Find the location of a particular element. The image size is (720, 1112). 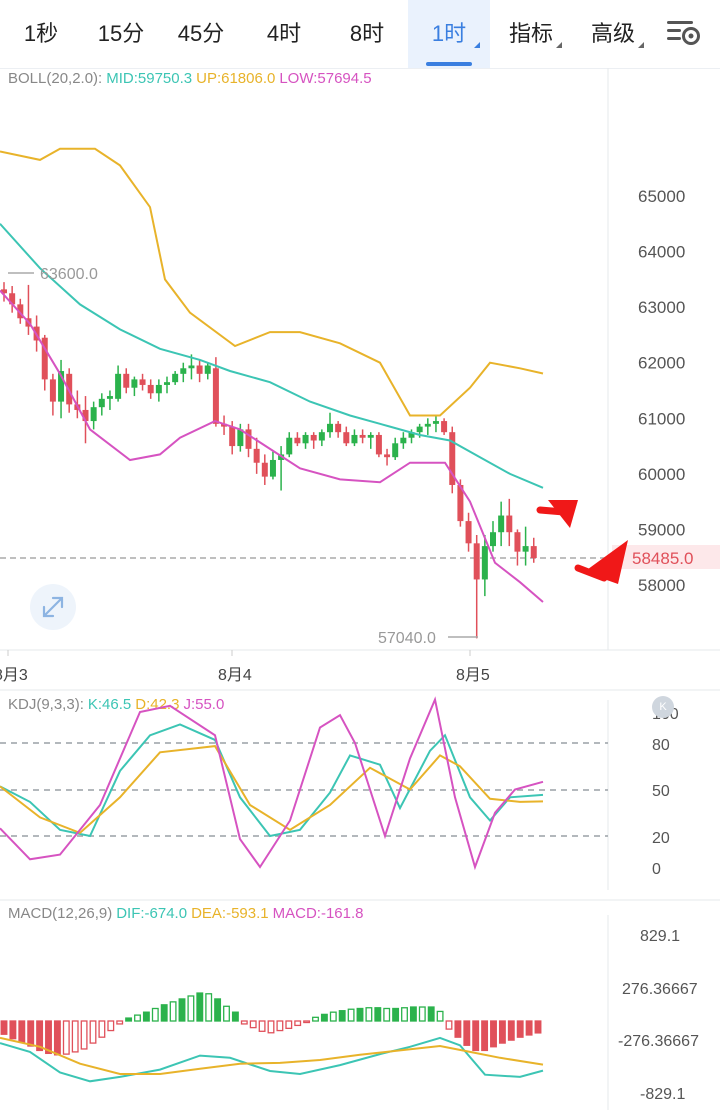

macd-layer is located at coordinates (272, 1037).